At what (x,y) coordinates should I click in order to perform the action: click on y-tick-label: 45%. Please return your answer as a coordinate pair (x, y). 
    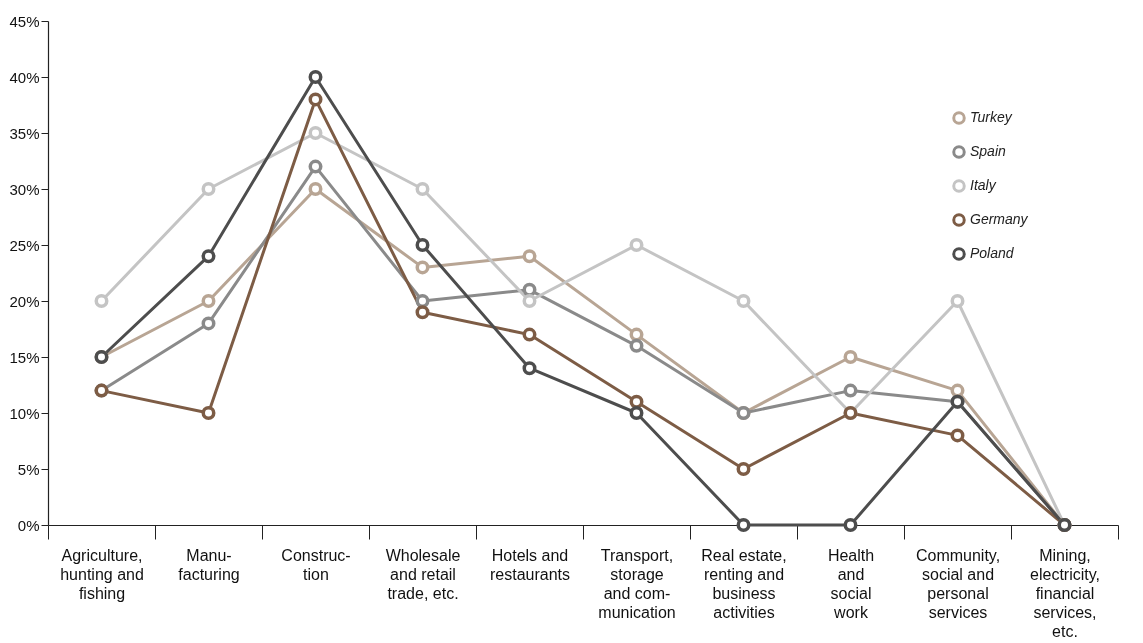
    Looking at the image, I should click on (24, 21).